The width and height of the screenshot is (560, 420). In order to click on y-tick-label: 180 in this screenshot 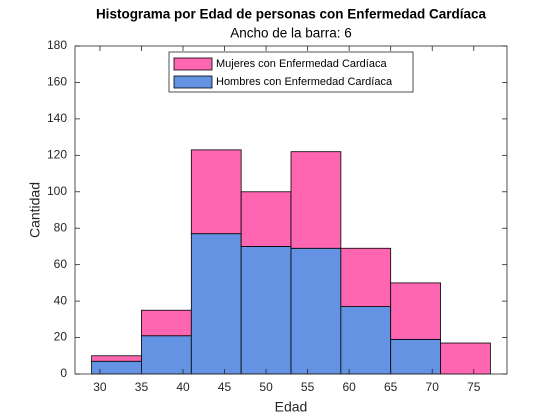, I will do `click(57, 45)`.